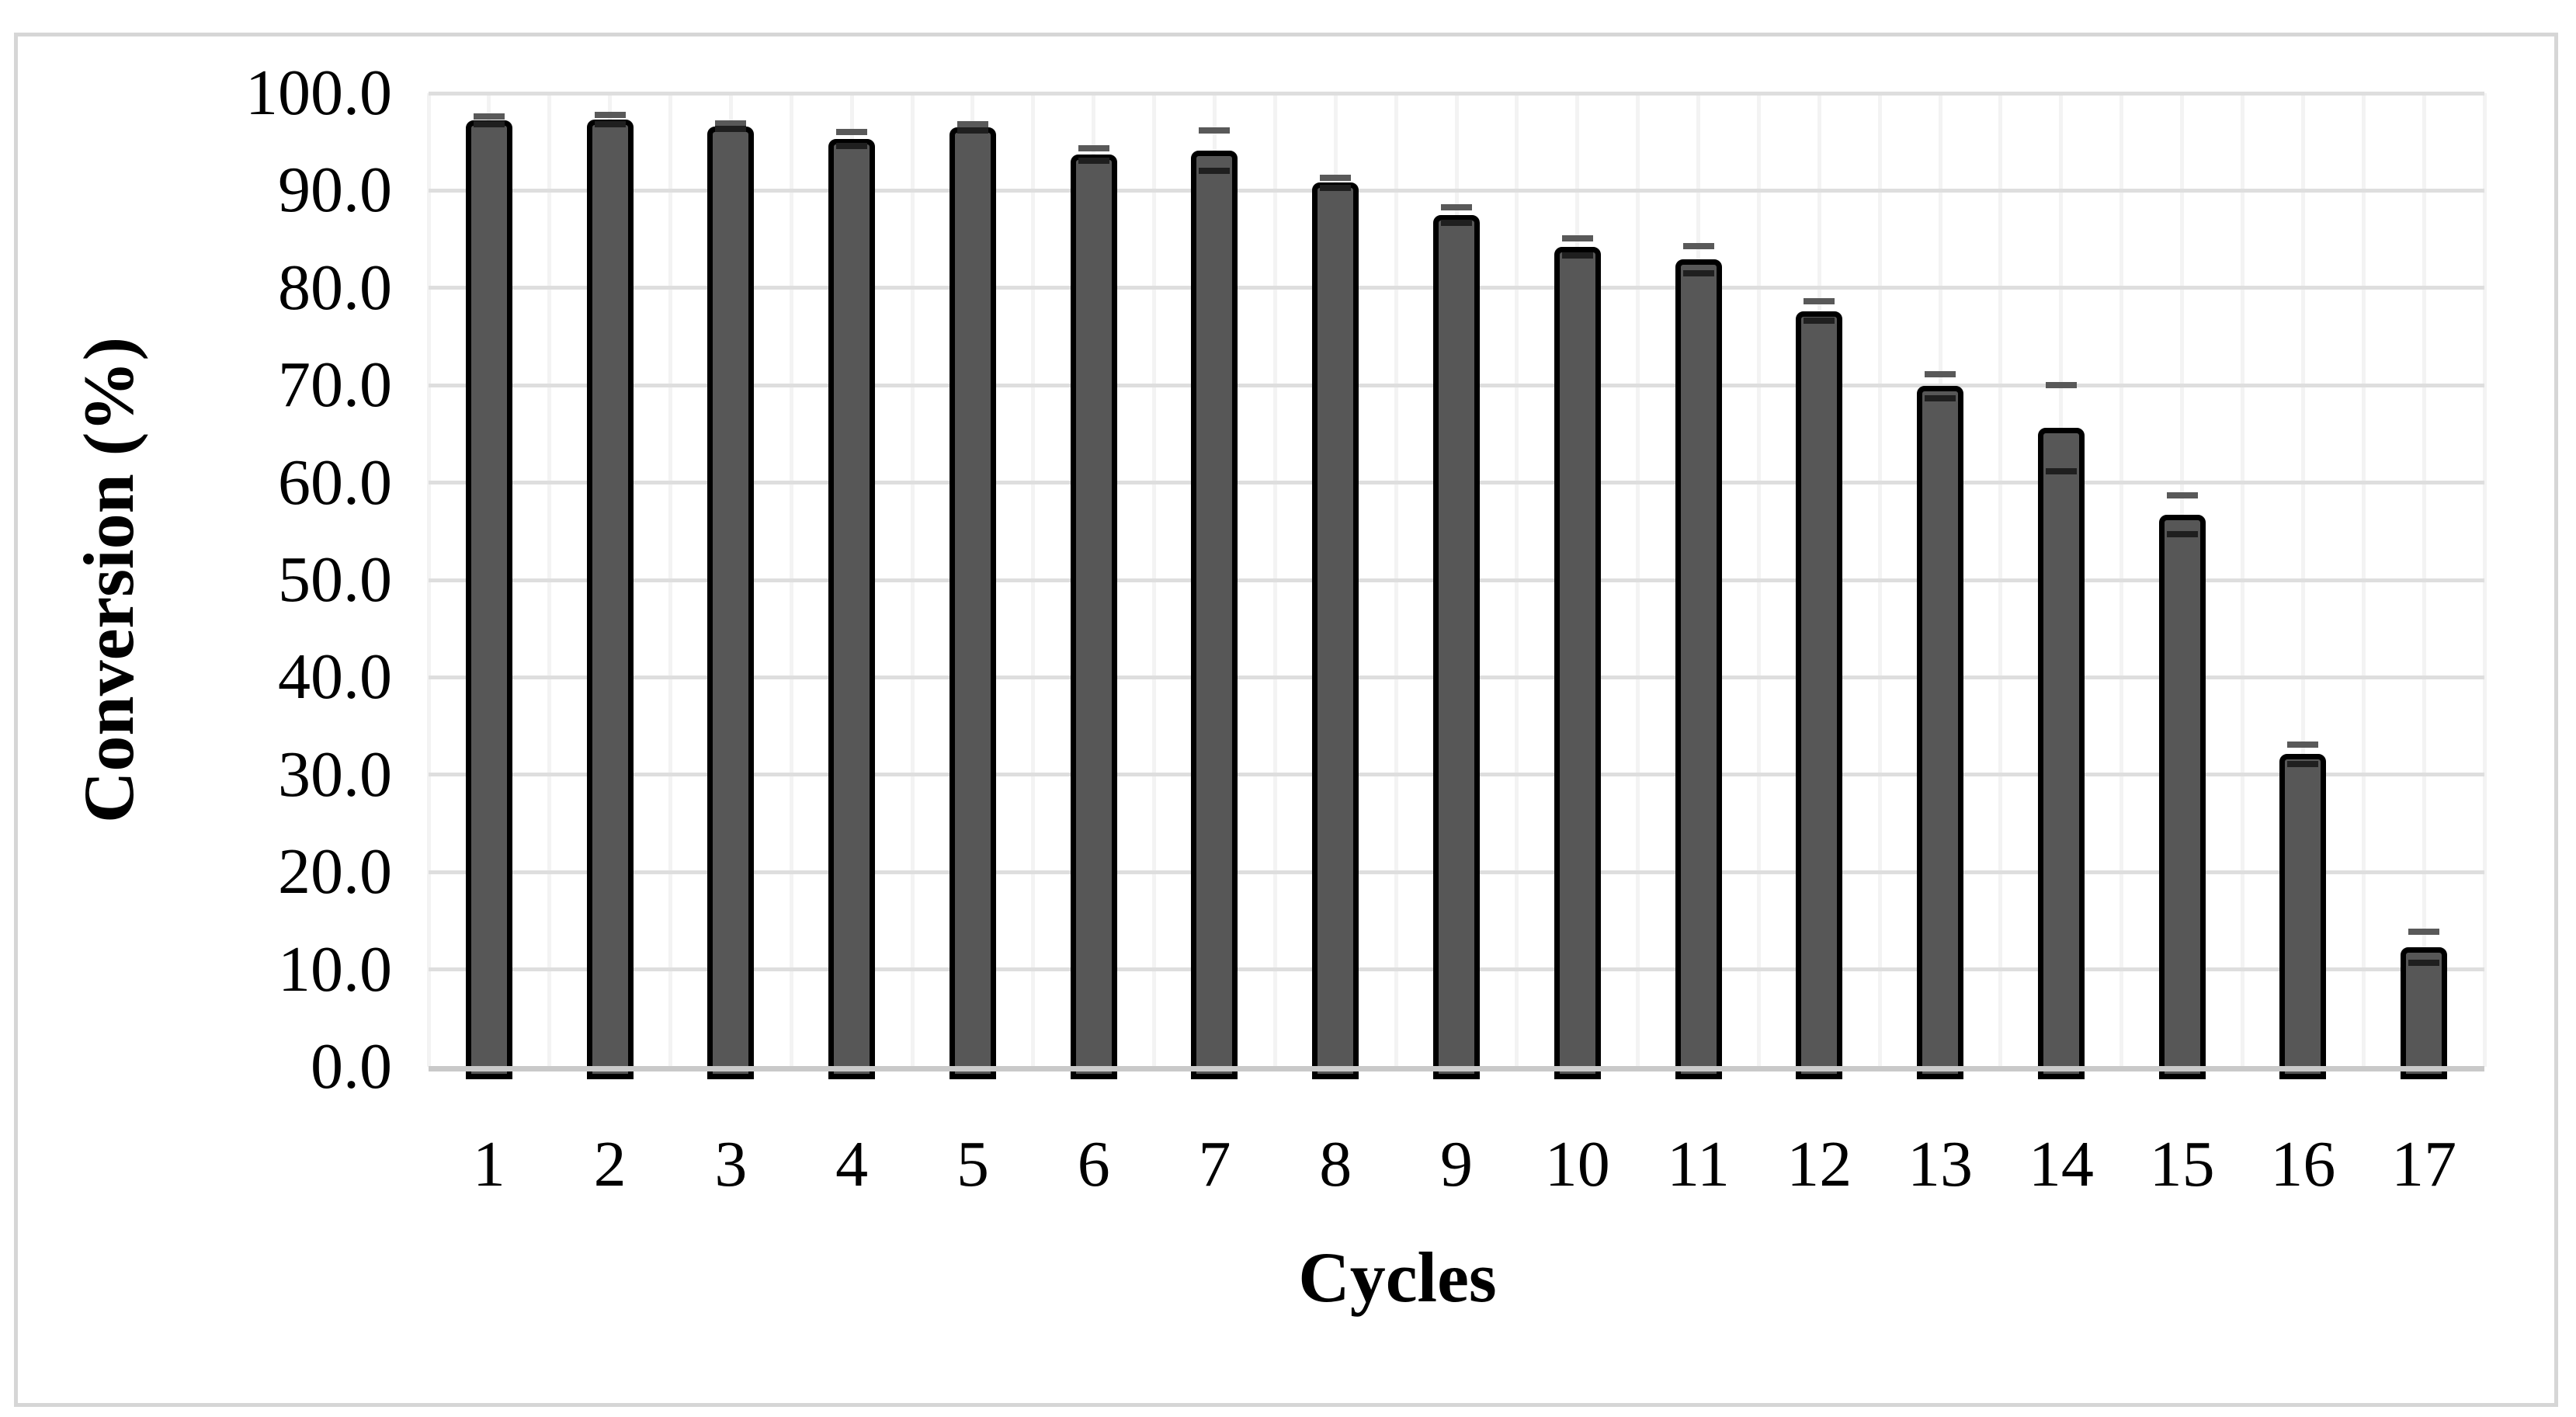 This screenshot has height=1417, width=2576. What do you see at coordinates (335, 483) in the screenshot?
I see `y-tick-label: 60.0` at bounding box center [335, 483].